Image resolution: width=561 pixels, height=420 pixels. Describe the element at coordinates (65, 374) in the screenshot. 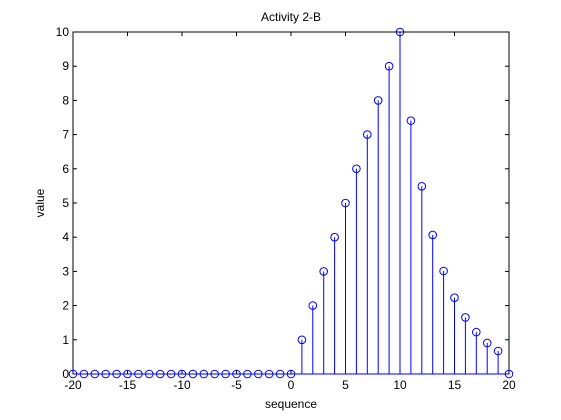

I see `y-tick-label: 0` at that location.